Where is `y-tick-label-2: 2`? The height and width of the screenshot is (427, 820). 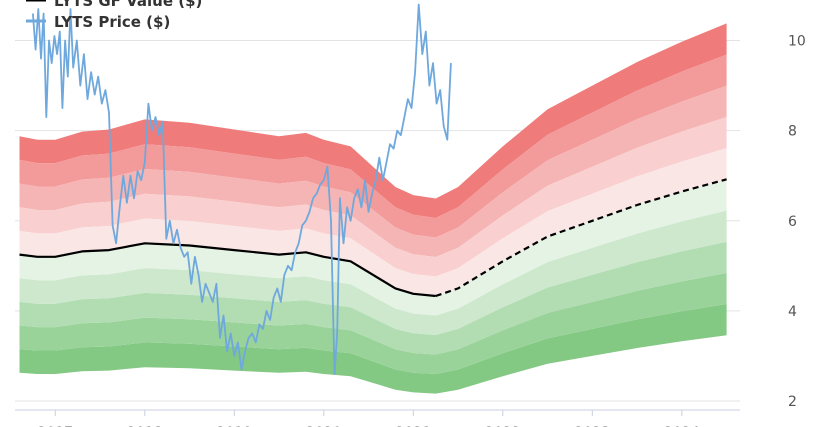 y-tick-label-2: 2 is located at coordinates (792, 402).